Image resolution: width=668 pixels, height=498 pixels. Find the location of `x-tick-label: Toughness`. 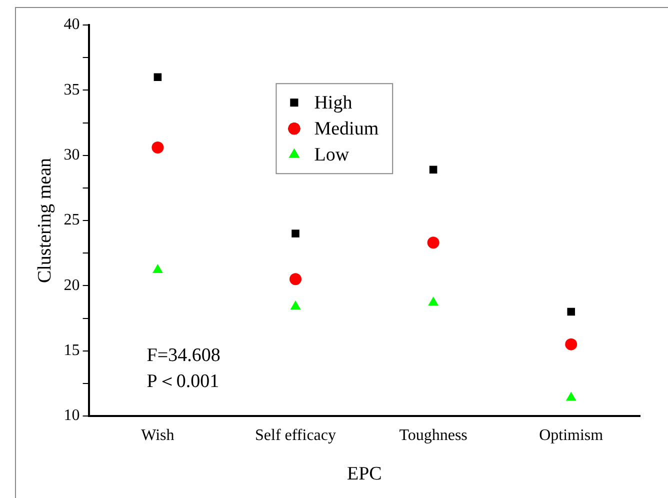

x-tick-label: Toughness is located at coordinates (433, 435).